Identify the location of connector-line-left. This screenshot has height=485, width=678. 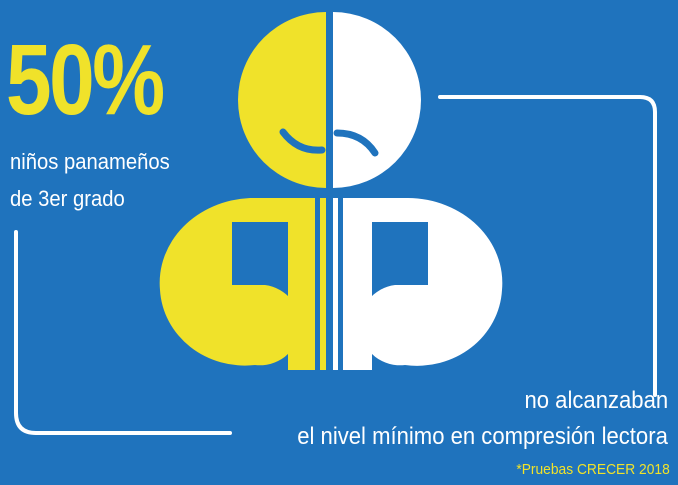
(123, 332).